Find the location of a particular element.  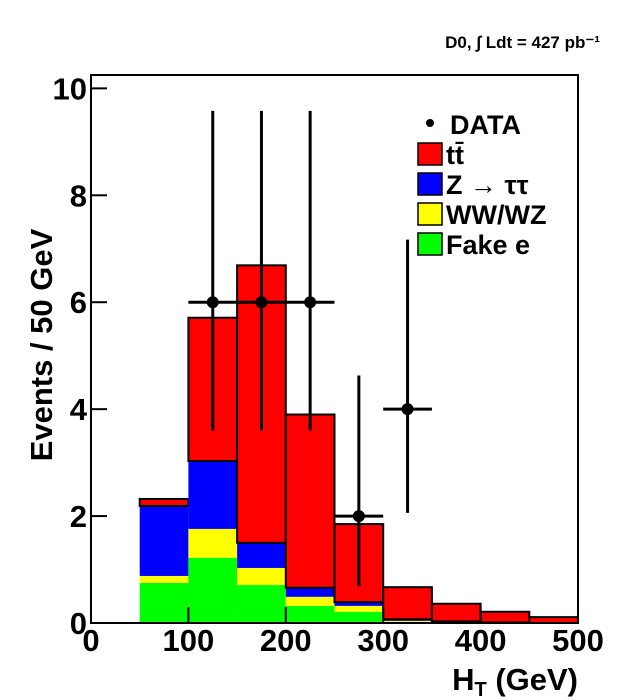

y-tick-label: 8 is located at coordinates (78, 195).